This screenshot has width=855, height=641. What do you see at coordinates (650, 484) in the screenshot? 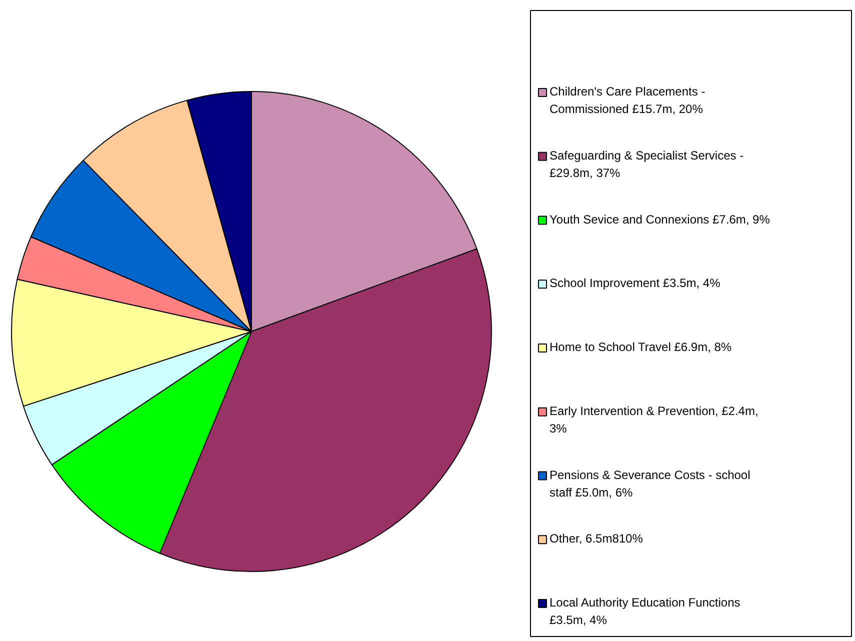
I see `legend-label: Pensions & Severance Costs - school staff £5.0m, 6%` at bounding box center [650, 484].